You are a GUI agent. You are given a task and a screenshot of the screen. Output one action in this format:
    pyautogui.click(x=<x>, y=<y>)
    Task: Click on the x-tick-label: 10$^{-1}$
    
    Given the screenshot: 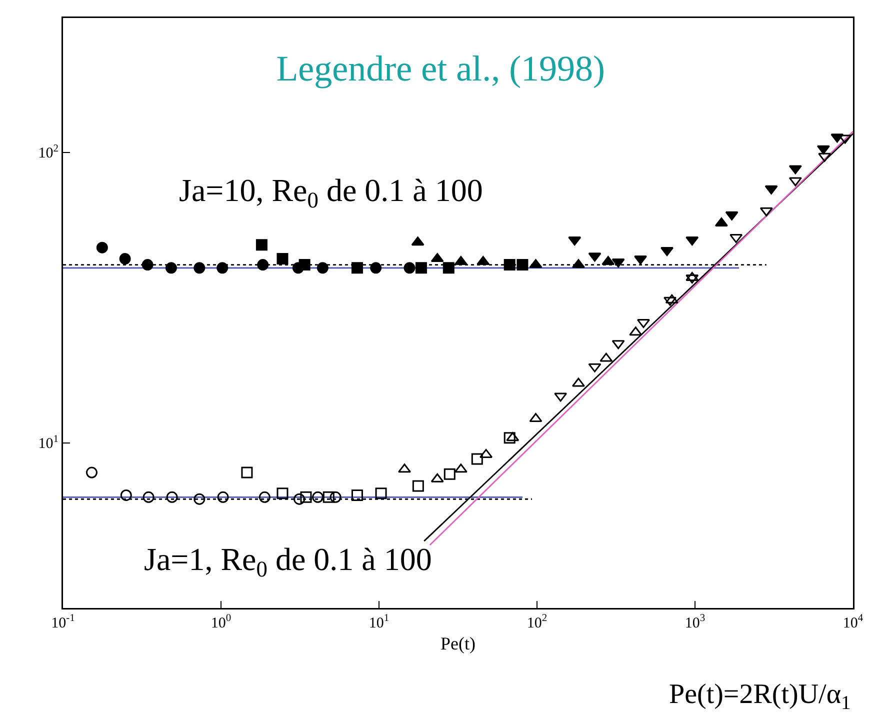 What is the action you would take?
    pyautogui.click(x=63, y=622)
    